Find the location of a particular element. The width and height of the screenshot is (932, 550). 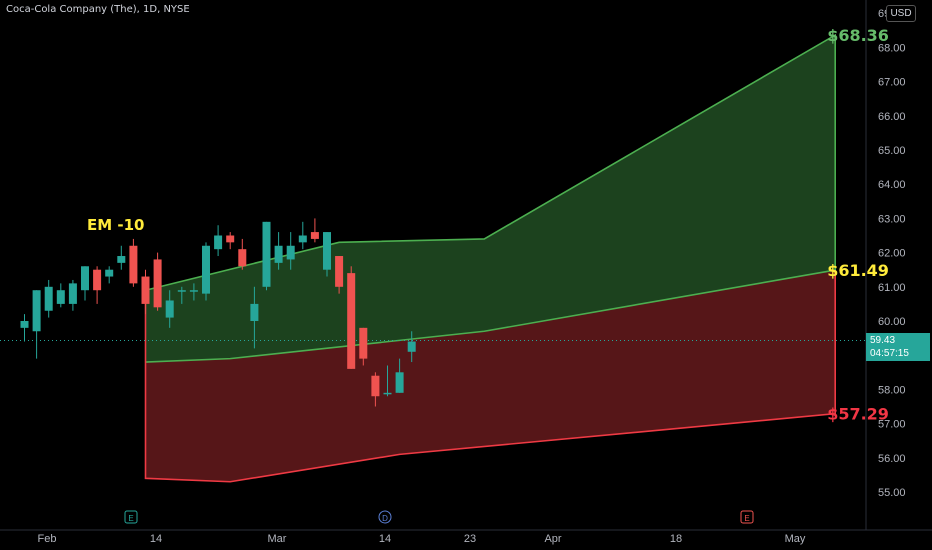

price-tick-label: 58.00 is located at coordinates (892, 390).